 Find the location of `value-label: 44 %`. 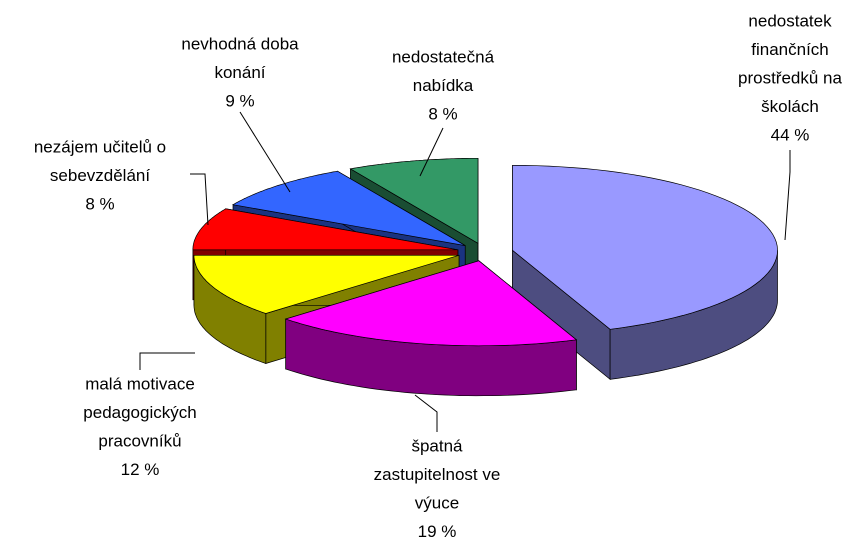

value-label: 44 % is located at coordinates (790, 134).